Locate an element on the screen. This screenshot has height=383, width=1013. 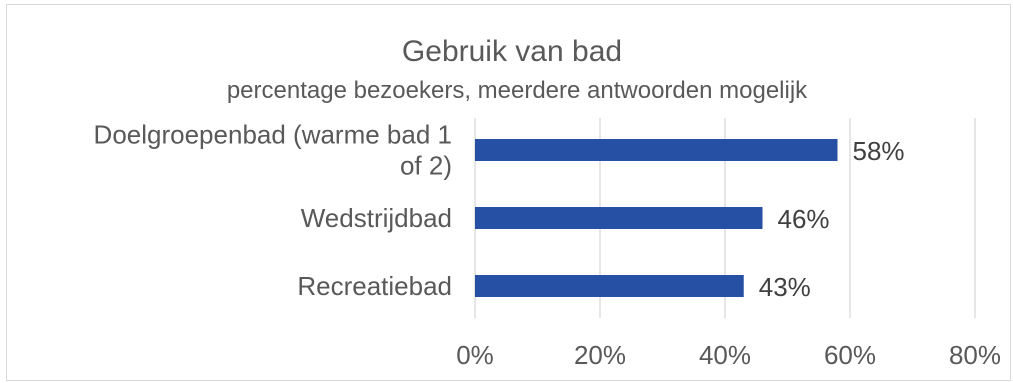
category-label: Doelgroepenbad (warme bad 1 is located at coordinates (273, 135).